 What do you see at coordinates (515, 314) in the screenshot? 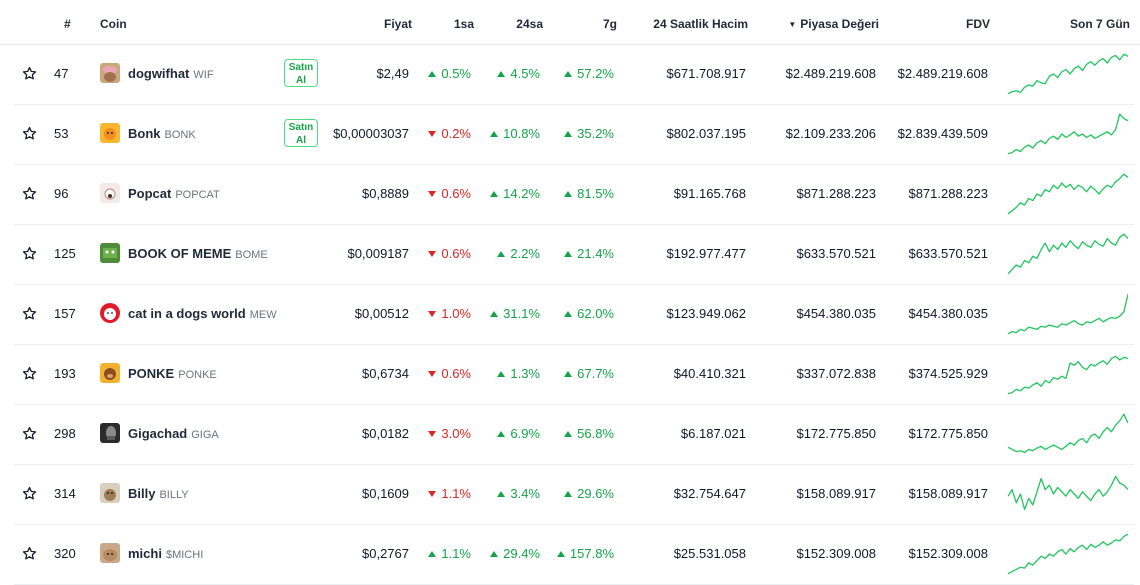
I see `change-24h: 31.1%` at bounding box center [515, 314].